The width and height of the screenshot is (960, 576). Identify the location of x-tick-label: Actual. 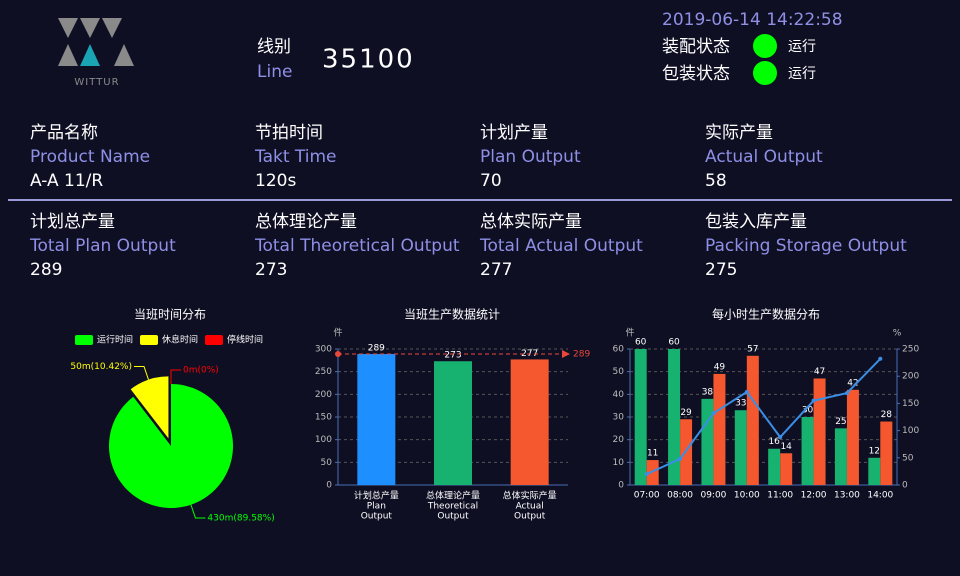
(530, 507).